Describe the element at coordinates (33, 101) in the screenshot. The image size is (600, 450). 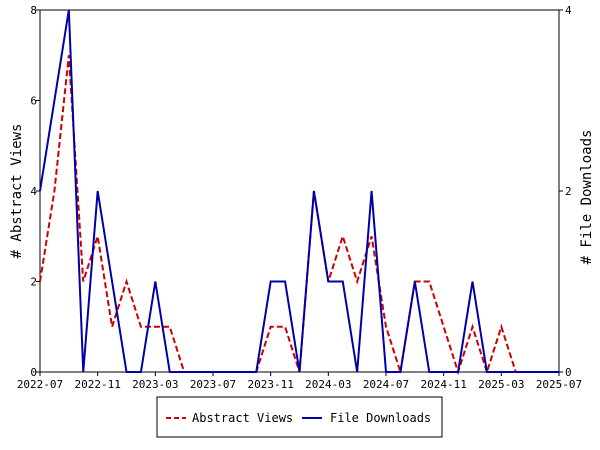
I see `left-y-tick-label: 6` at that location.